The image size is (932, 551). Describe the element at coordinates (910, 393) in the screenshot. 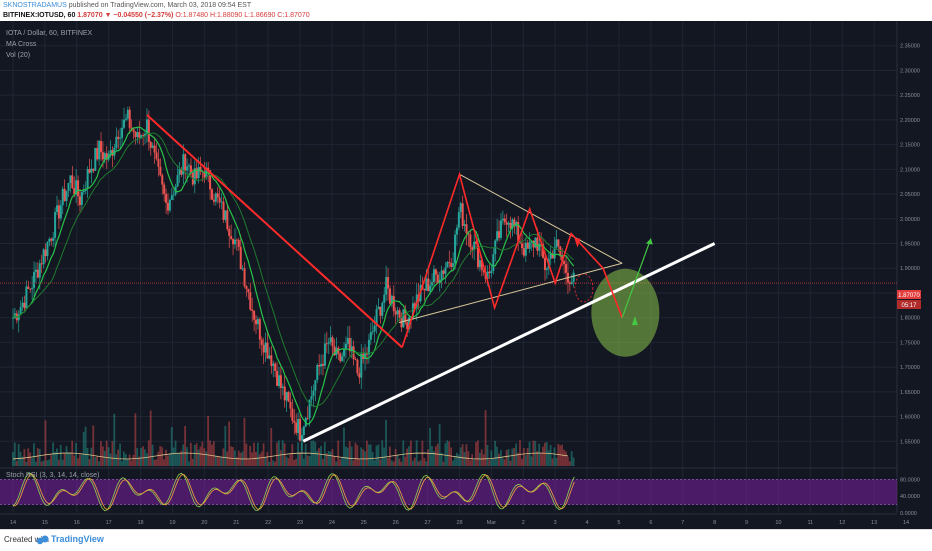

I see `price-tick-label: 1.65000` at that location.